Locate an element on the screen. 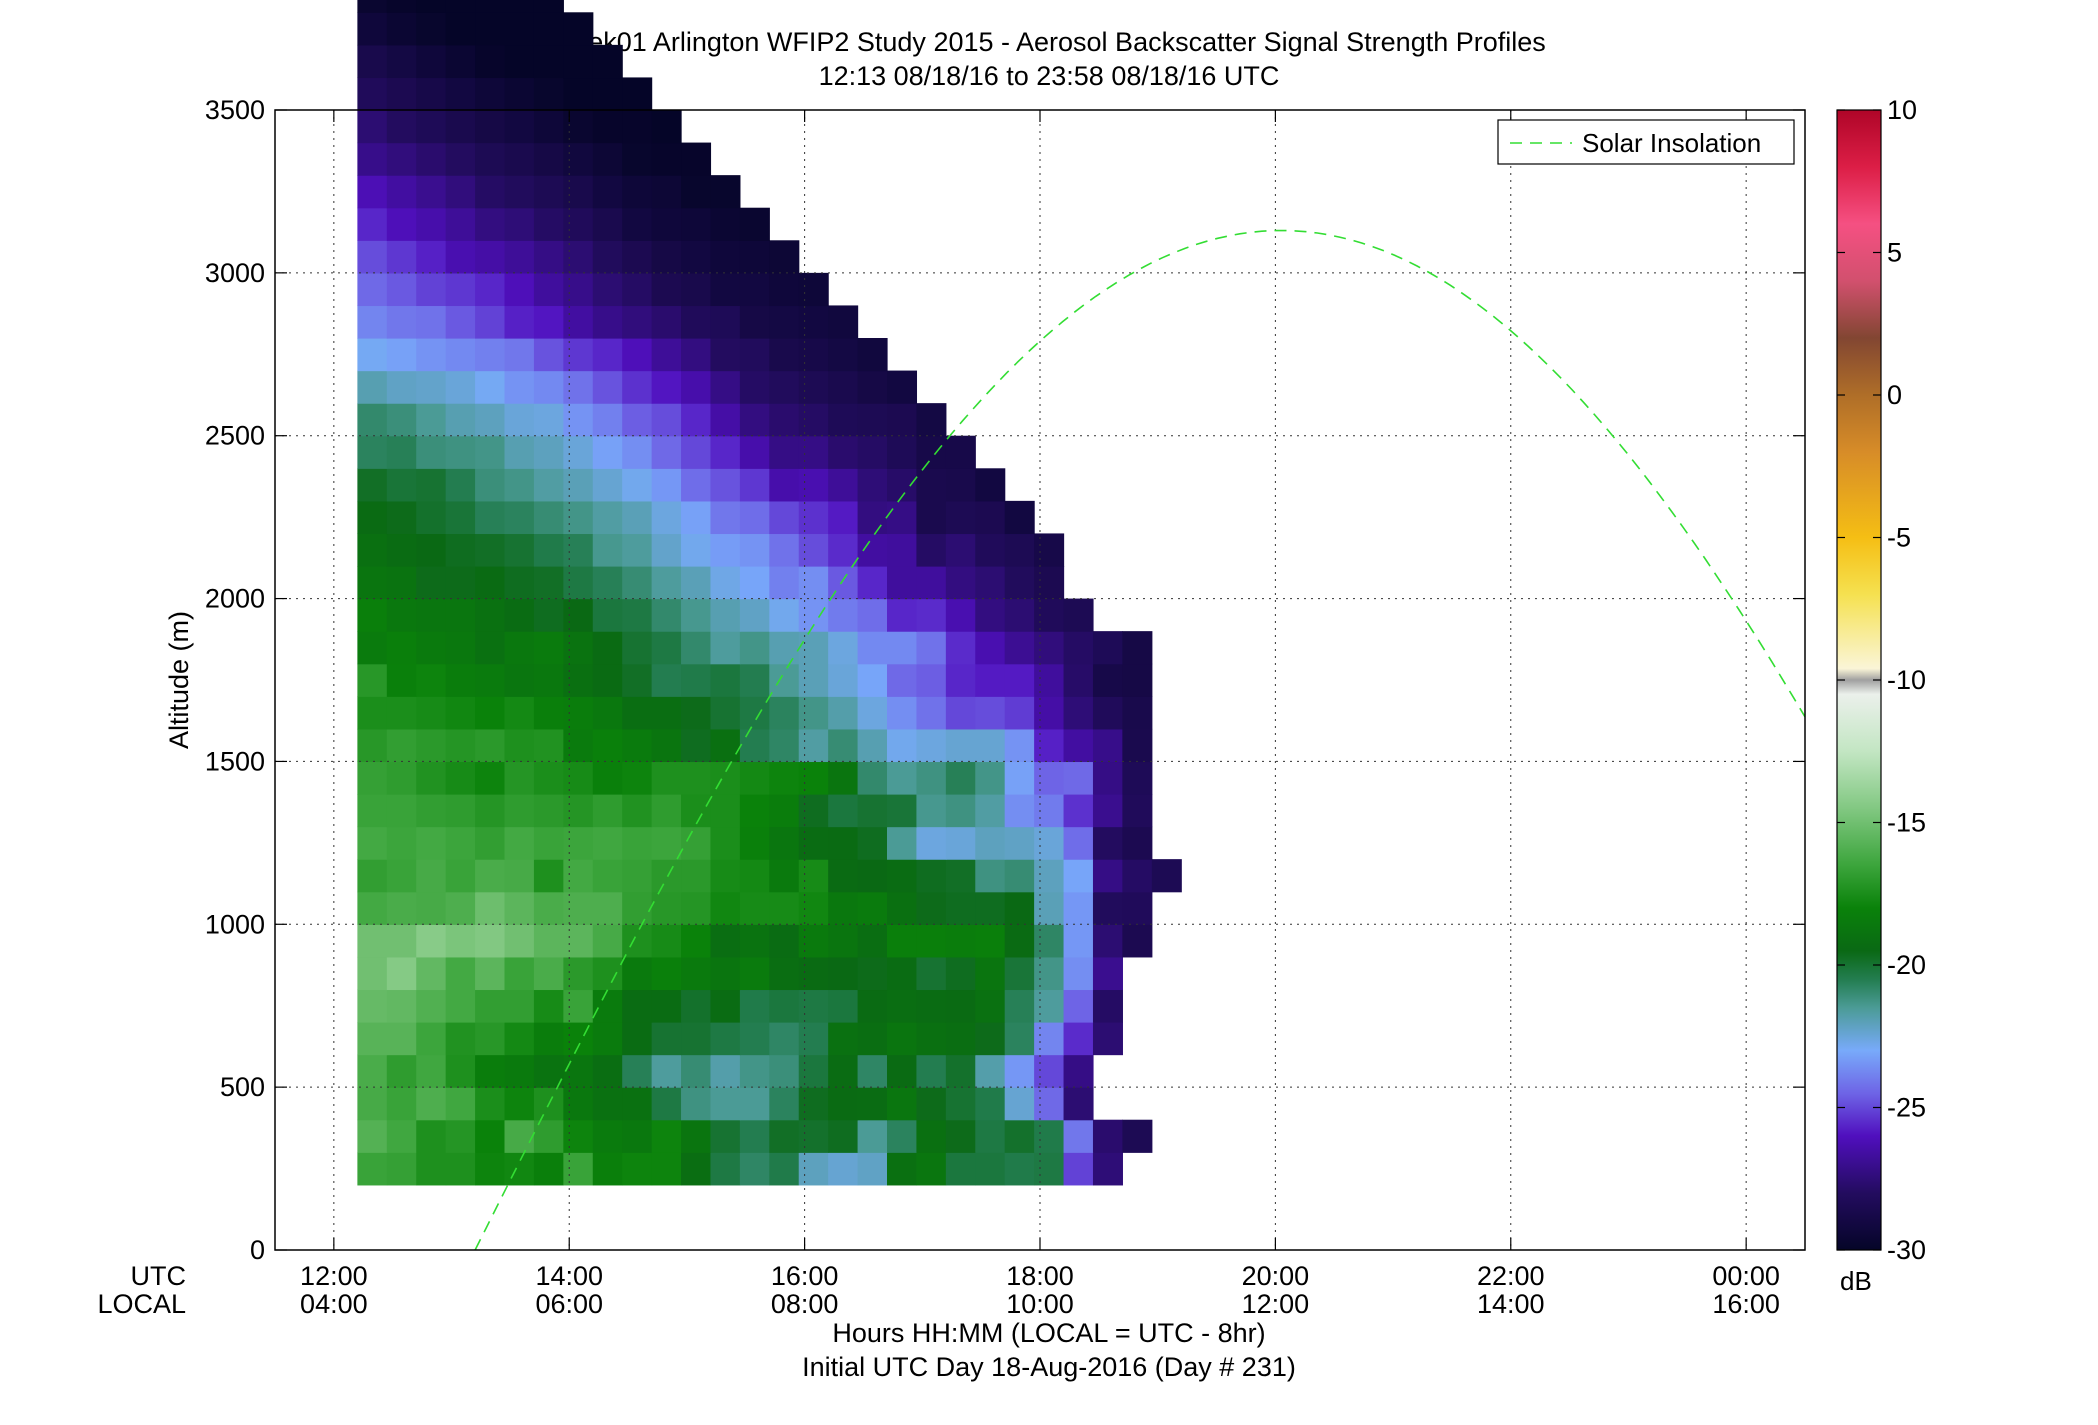 Image resolution: width=2098 pixels, height=1425 pixels. x-tick-label-local: 06:00 is located at coordinates (569, 1304).